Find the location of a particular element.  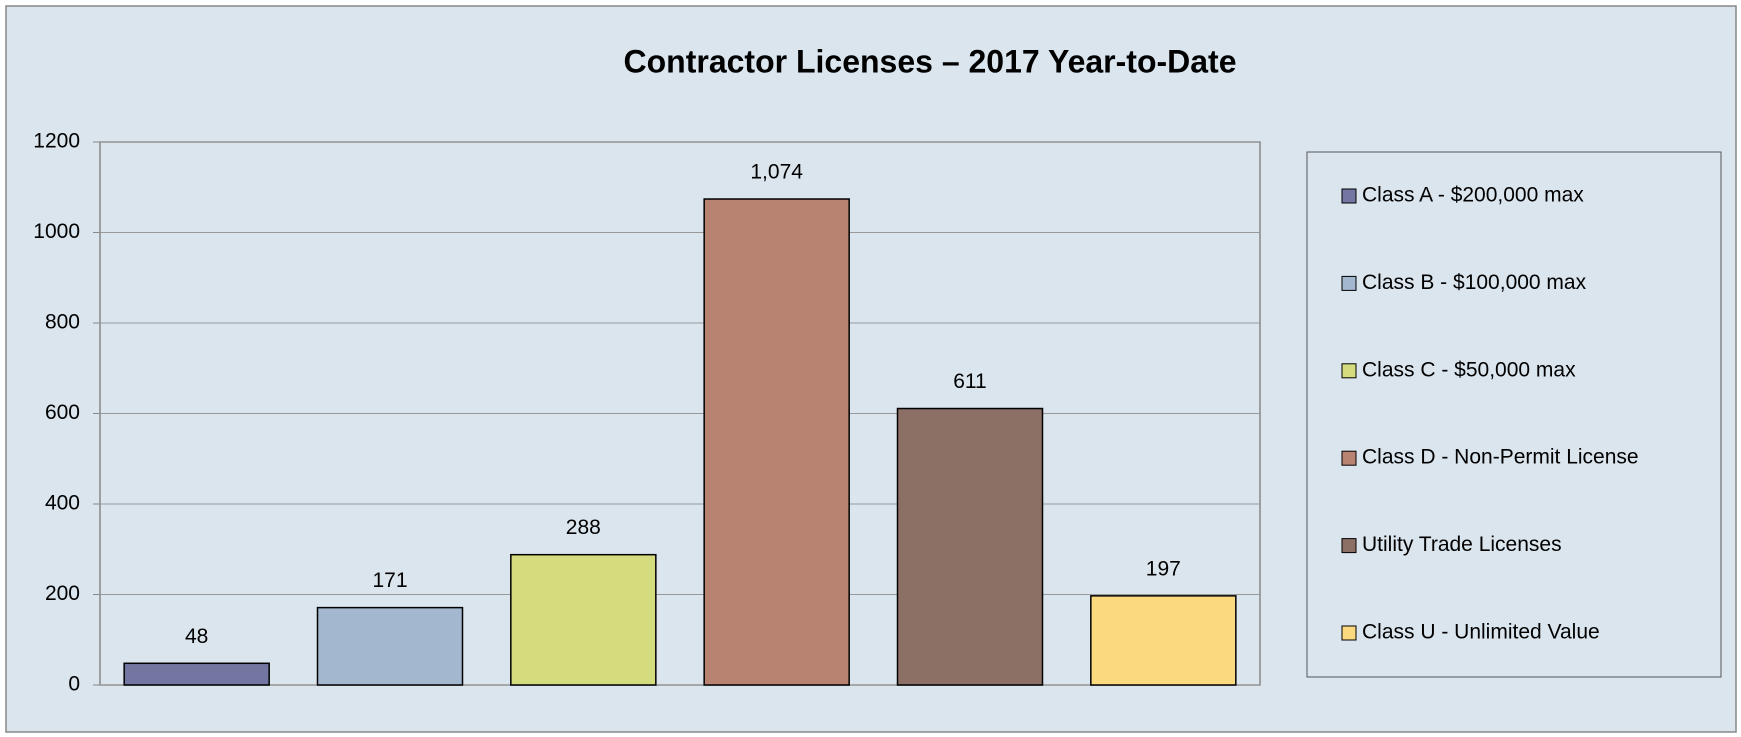

chart-title: Contractor Licenses – 2017 Year-to-Date is located at coordinates (930, 61).